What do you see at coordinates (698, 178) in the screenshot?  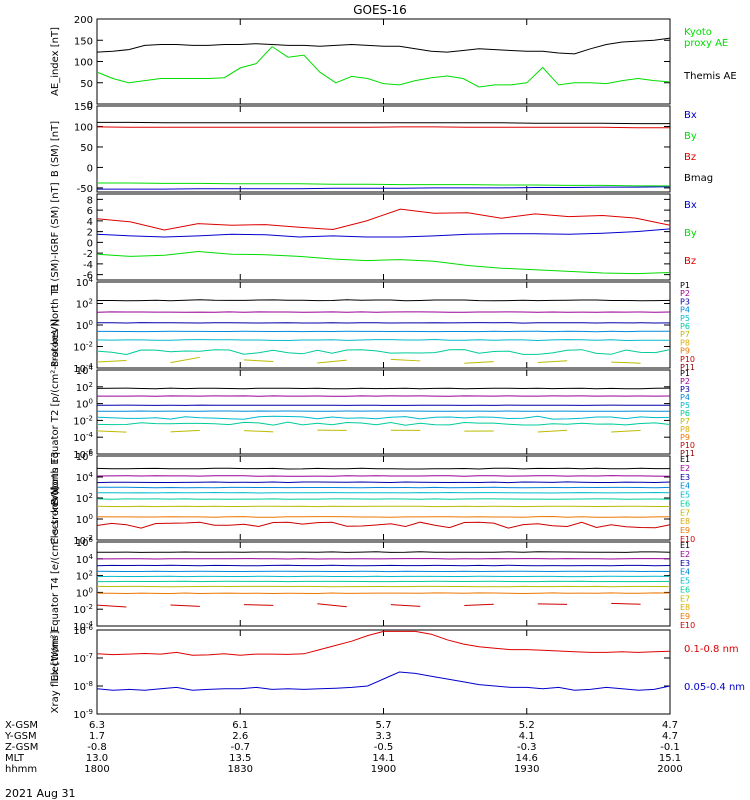 I see `legend-b-3: Bmag` at bounding box center [698, 178].